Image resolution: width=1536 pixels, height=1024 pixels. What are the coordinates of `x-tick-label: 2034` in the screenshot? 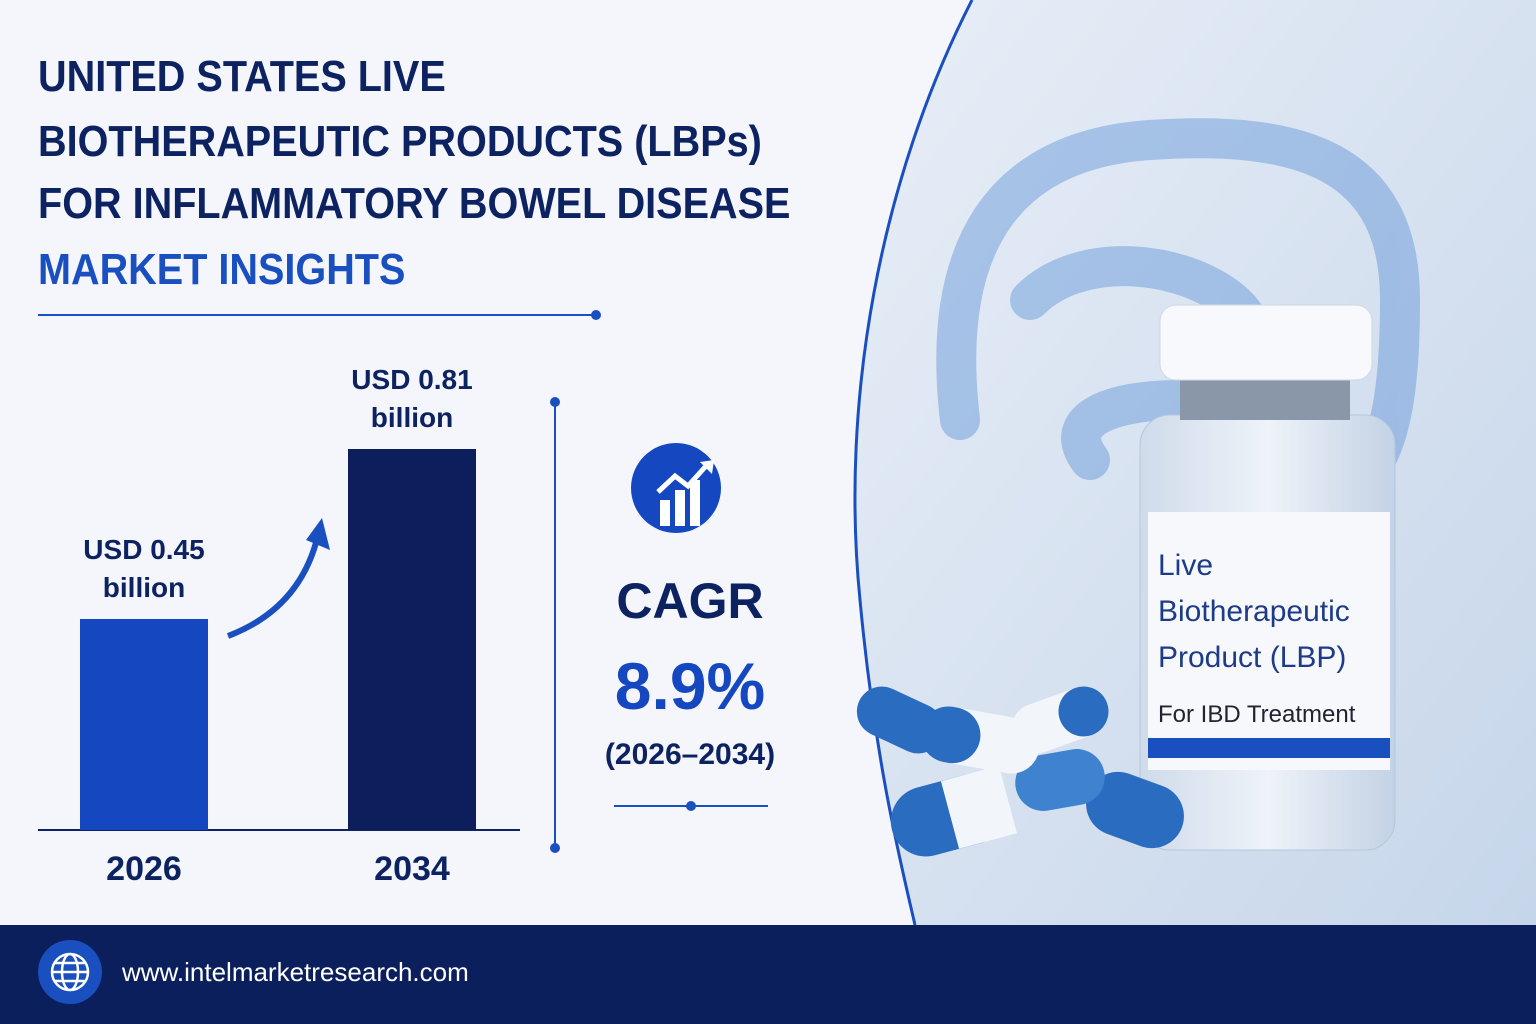 It's located at (412, 869).